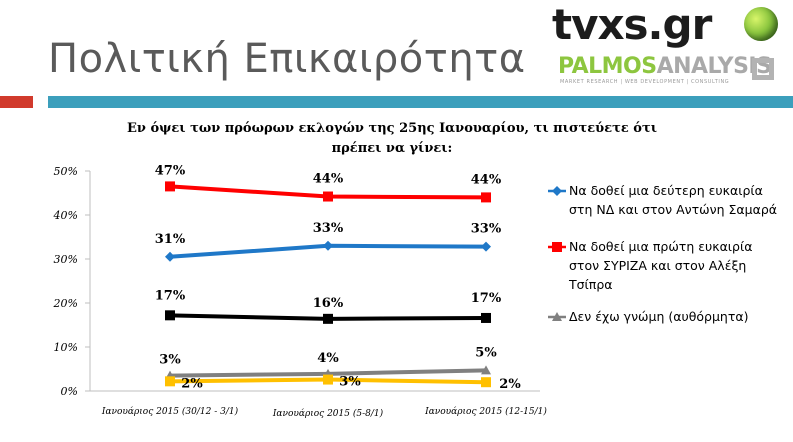 This screenshot has height=442, width=793. Describe the element at coordinates (287, 59) in the screenshot. I see `page-title: Πολιτική Επικαιρότητα` at that location.